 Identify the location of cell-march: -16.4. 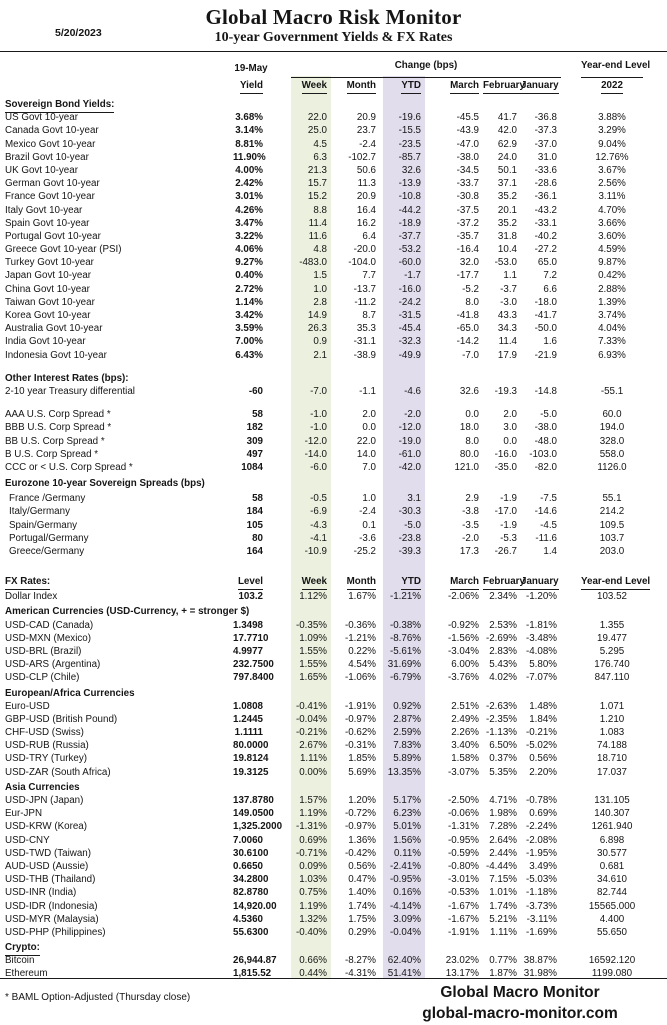
(467, 250).